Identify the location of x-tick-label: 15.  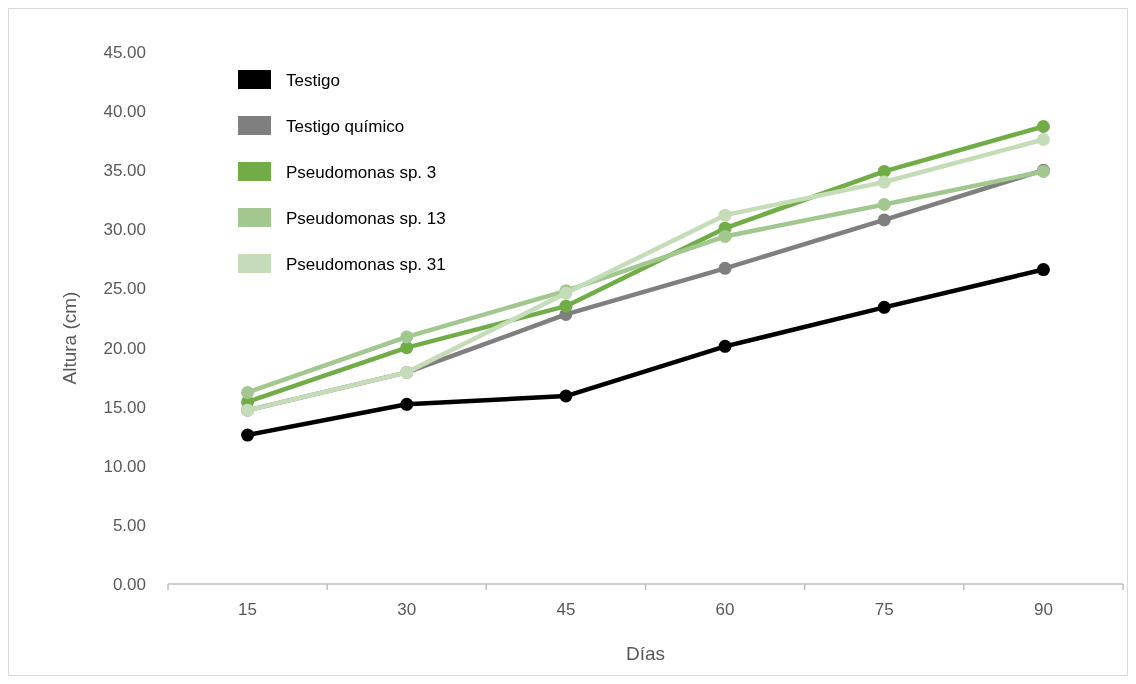
(248, 609).